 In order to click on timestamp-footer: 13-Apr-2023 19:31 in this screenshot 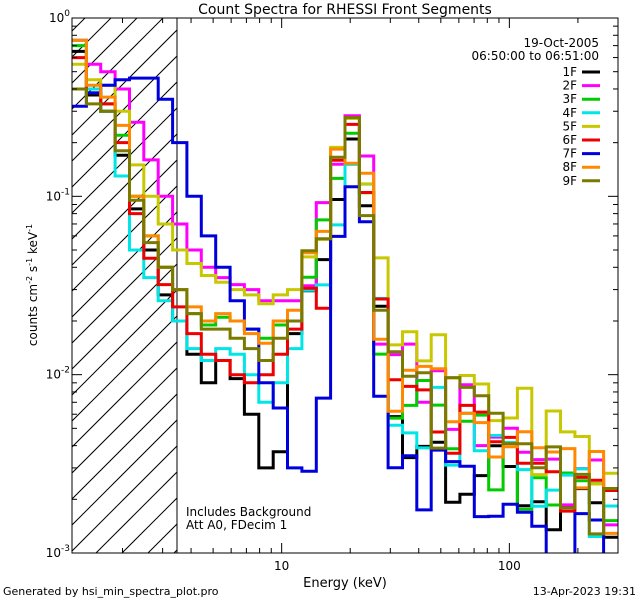, I will do `click(584, 591)`.